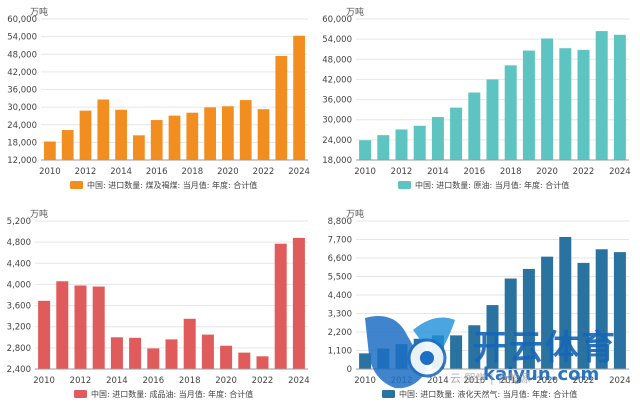  Describe the element at coordinates (19, 370) in the screenshot. I see `y-tick-label: 2,400` at that location.